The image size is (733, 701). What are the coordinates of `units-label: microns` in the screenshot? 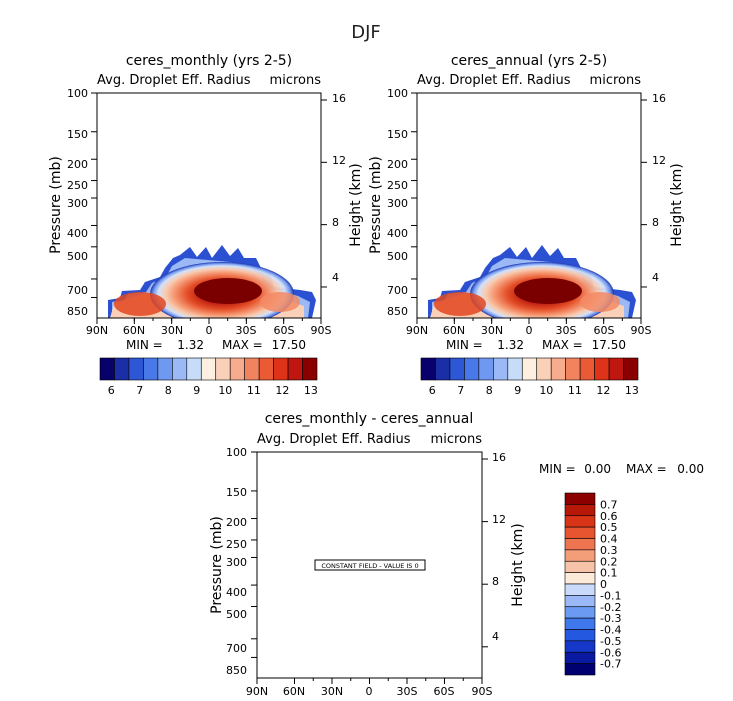 It's located at (296, 80).